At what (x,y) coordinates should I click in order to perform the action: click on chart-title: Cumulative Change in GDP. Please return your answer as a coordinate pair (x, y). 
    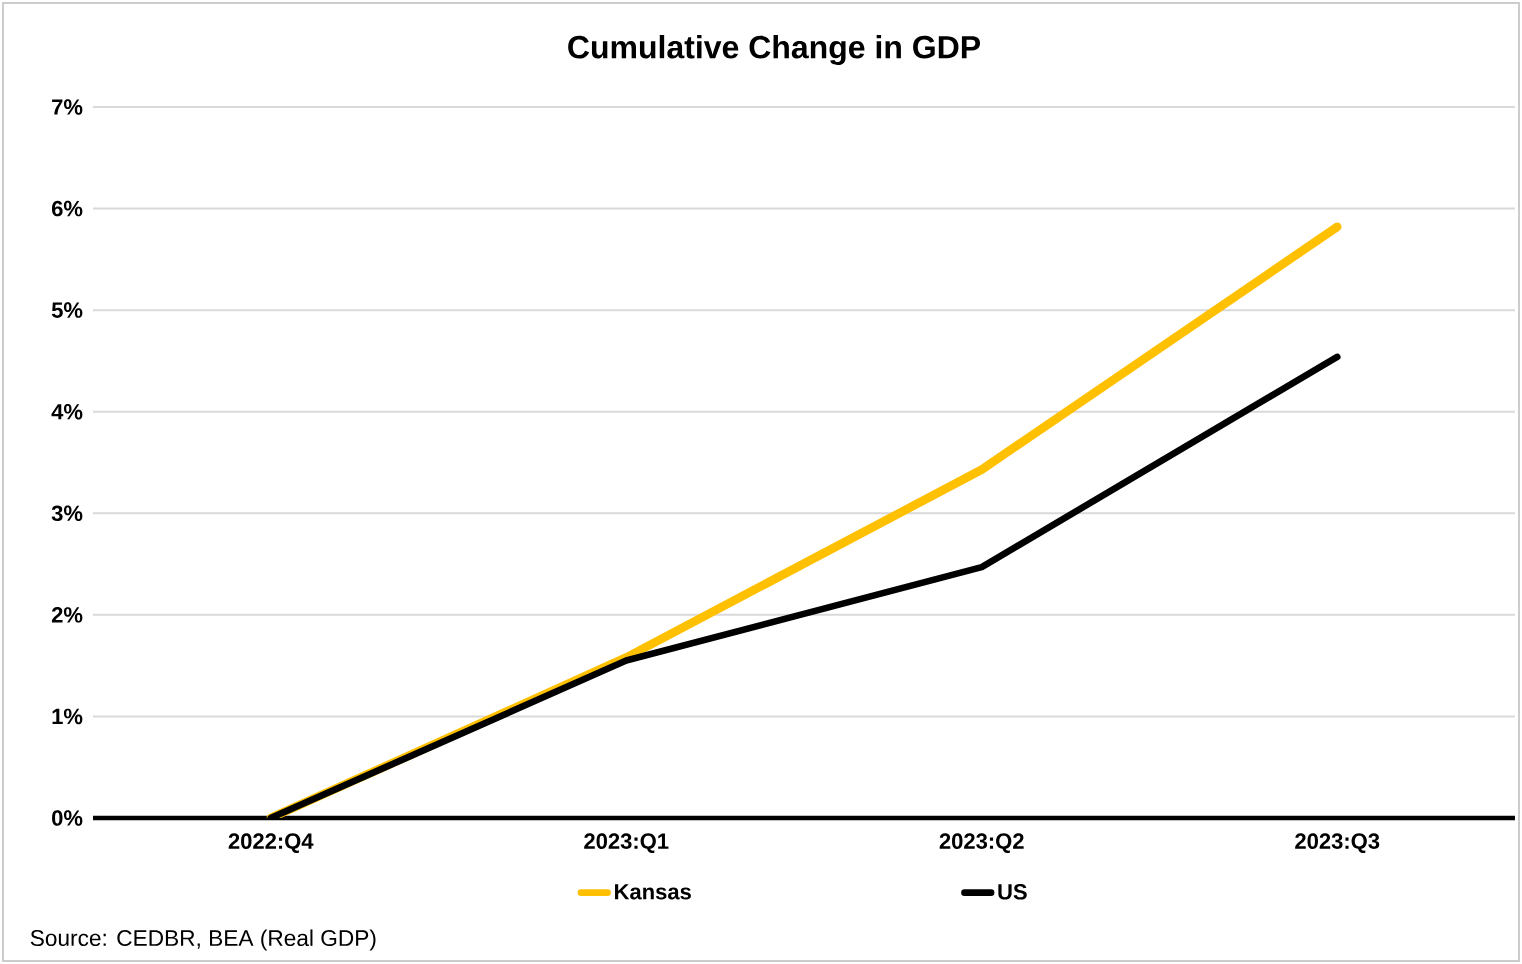
    Looking at the image, I should click on (774, 50).